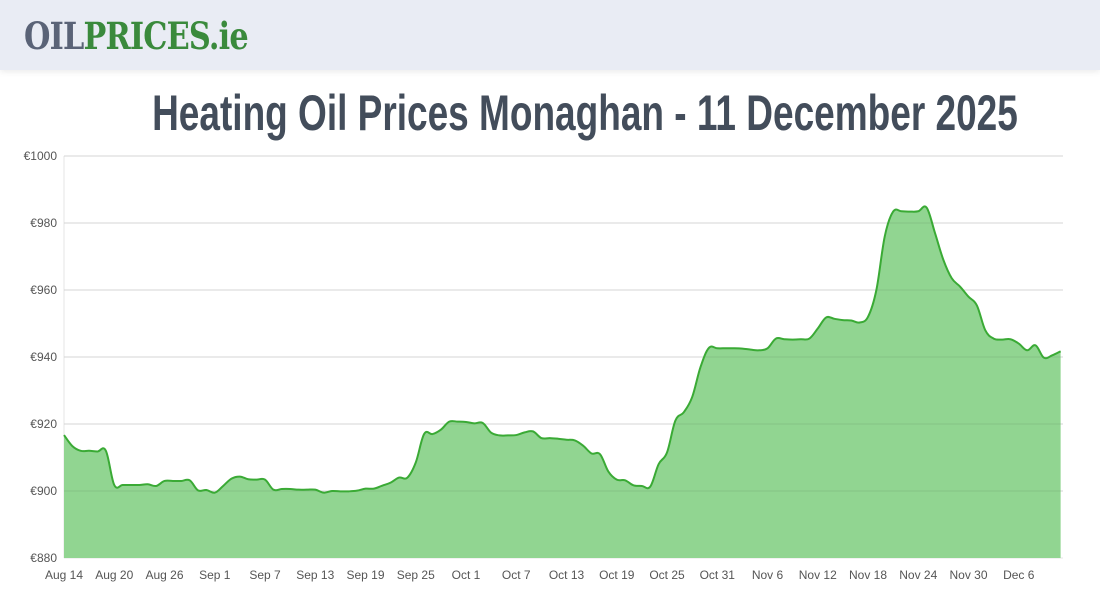 The height and width of the screenshot is (600, 1100). Describe the element at coordinates (215, 575) in the screenshot. I see `x-tick-label: Sep 1` at that location.